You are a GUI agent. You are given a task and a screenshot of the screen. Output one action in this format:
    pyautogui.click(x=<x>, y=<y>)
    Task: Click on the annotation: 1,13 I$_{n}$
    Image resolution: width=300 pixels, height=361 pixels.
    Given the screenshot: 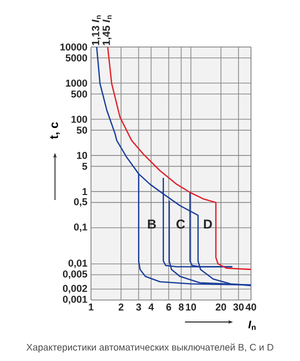 What is the action you would take?
    pyautogui.click(x=96, y=30)
    